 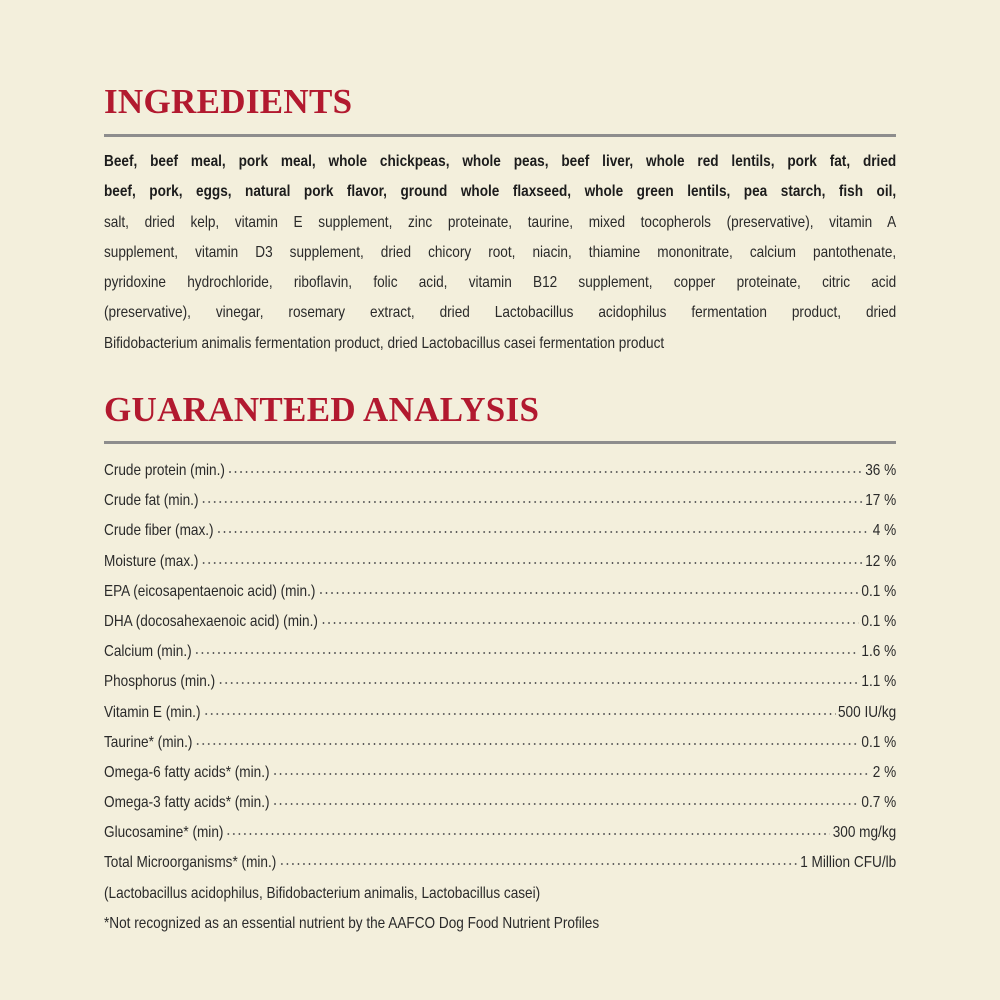 I want to click on analysis-row: Moisture (max.) 12 %, so click(x=500, y=562).